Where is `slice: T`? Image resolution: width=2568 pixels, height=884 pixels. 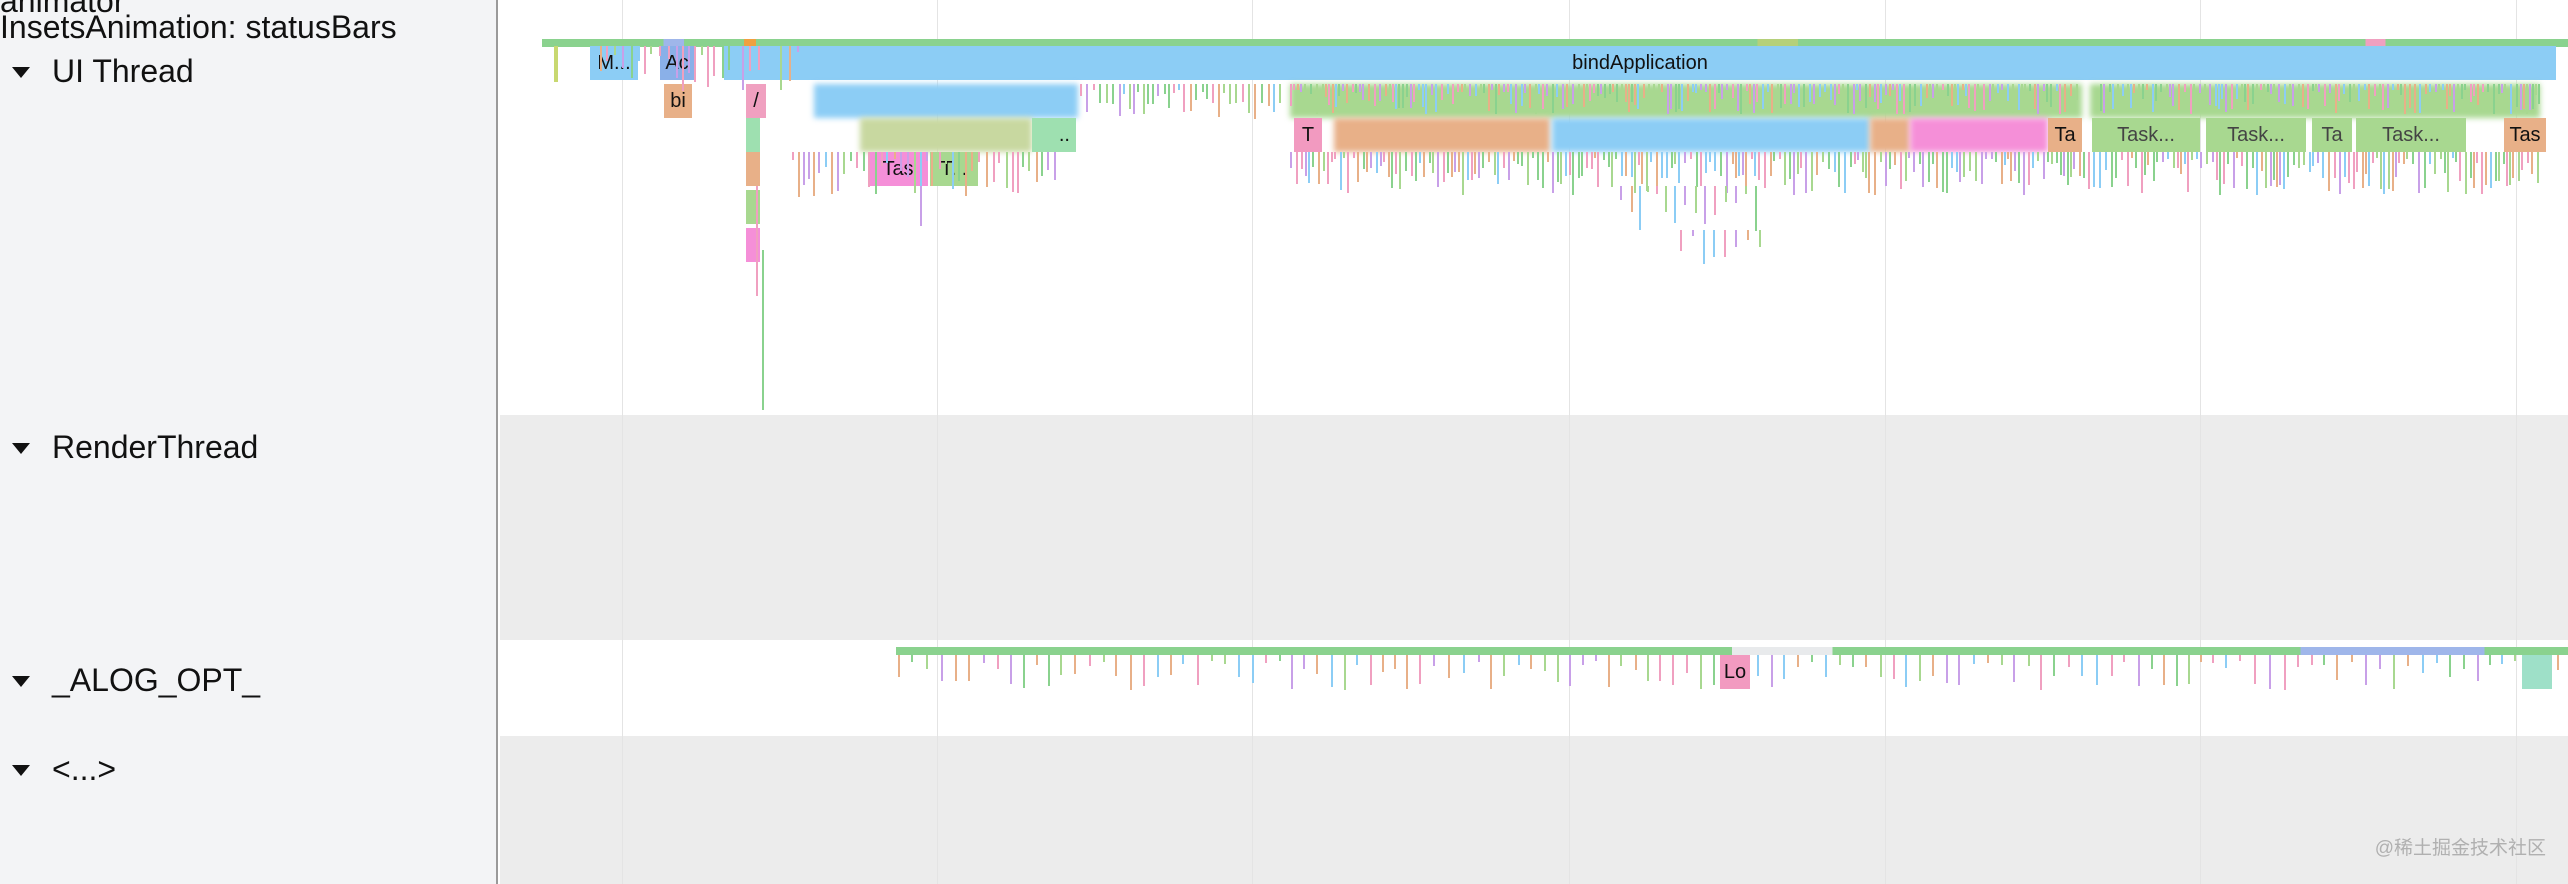
slice: T is located at coordinates (1308, 135).